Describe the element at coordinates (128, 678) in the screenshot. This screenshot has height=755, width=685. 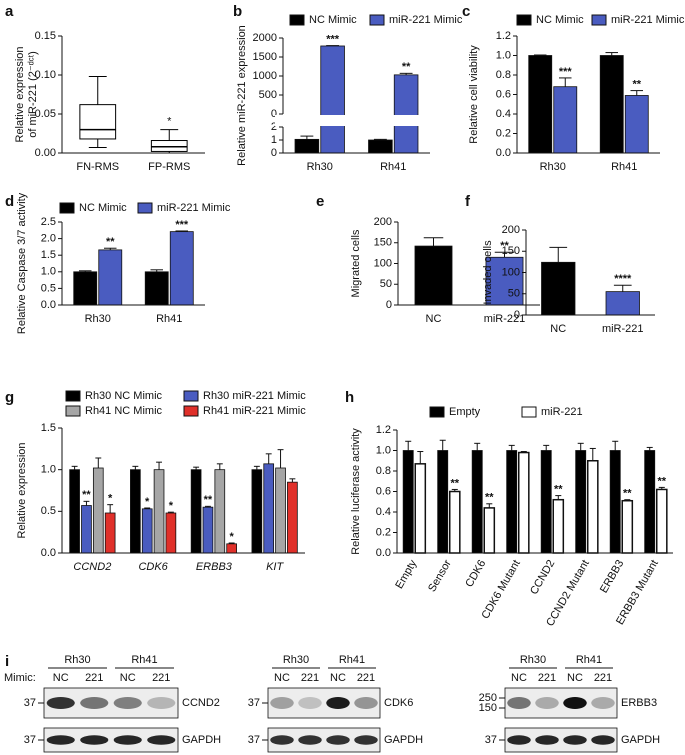
I see `lane-label: NC` at that location.